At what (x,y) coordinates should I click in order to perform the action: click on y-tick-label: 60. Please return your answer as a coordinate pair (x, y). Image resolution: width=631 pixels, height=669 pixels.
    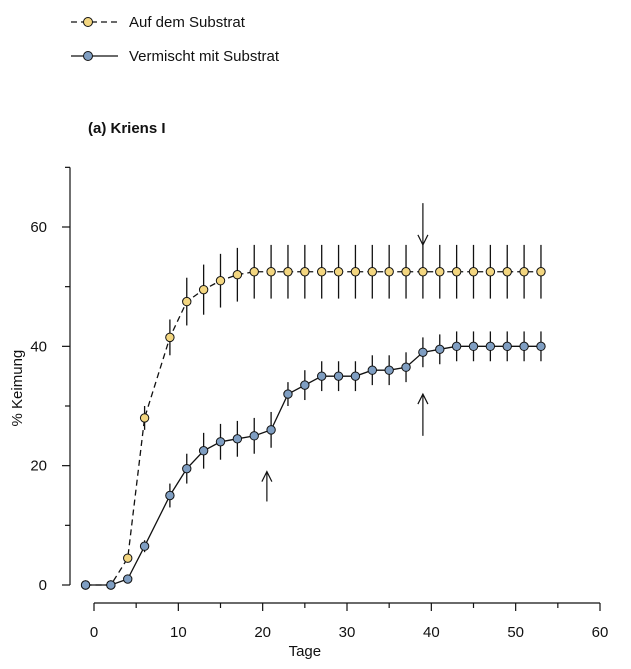
    Looking at the image, I should click on (38, 227).